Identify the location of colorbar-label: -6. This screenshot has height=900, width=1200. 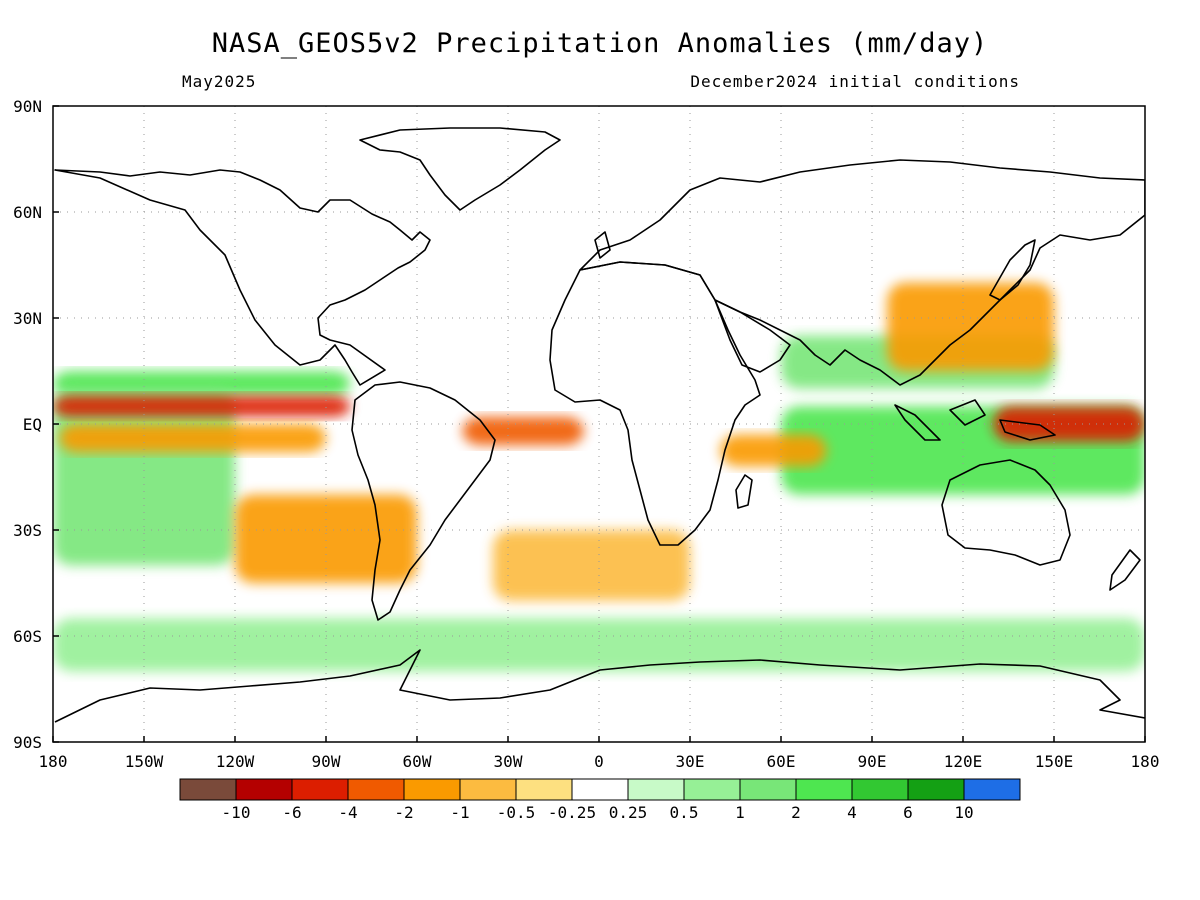
(291, 812).